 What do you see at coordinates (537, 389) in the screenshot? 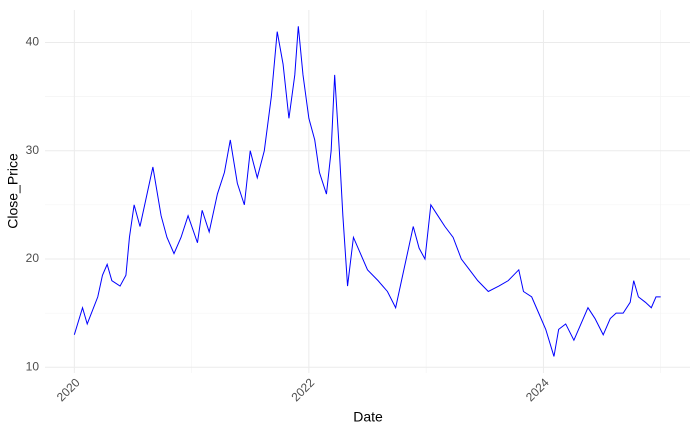
I see `x-tick-label: 2024` at bounding box center [537, 389].